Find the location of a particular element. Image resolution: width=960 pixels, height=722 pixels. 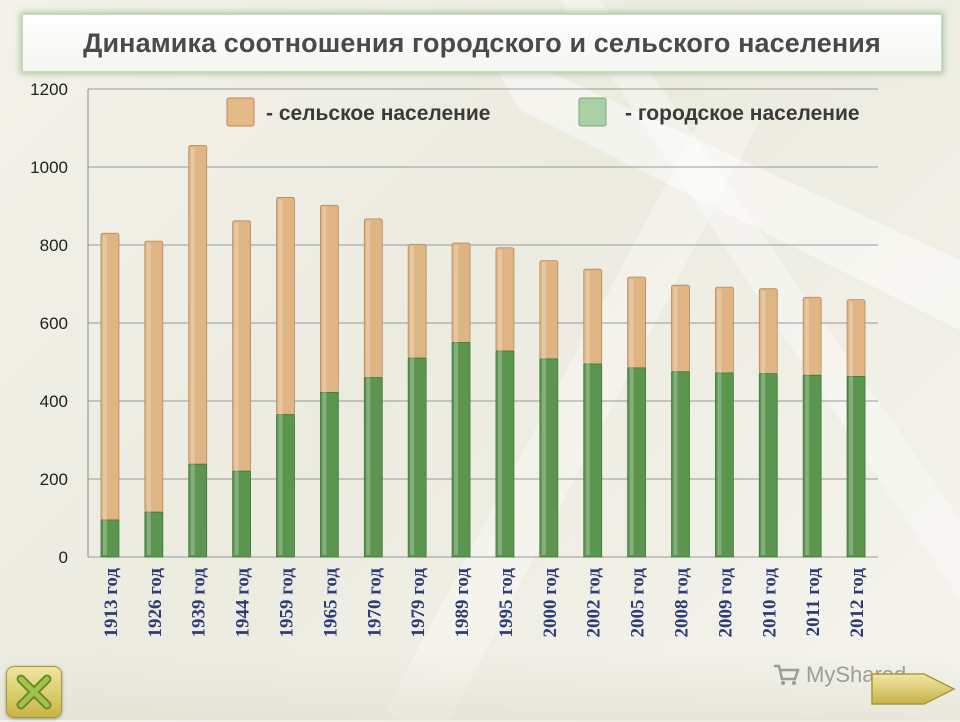

legend-label-urban: - городское население is located at coordinates (742, 113).